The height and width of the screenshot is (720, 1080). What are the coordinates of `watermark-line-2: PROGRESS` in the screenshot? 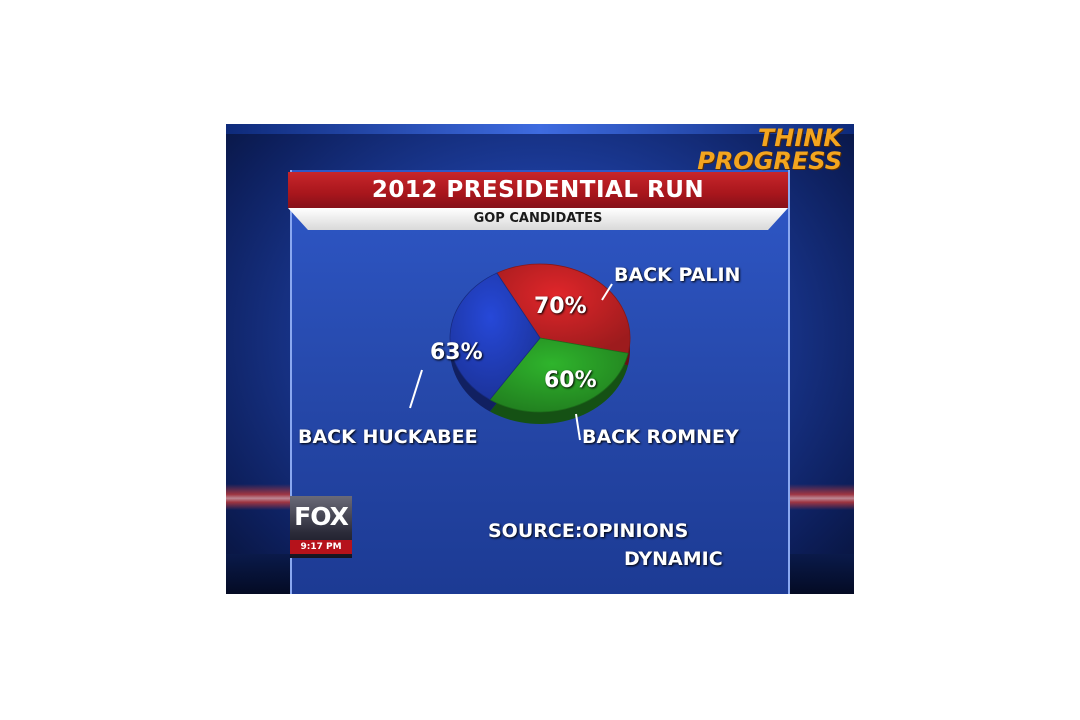 It's located at (769, 161).